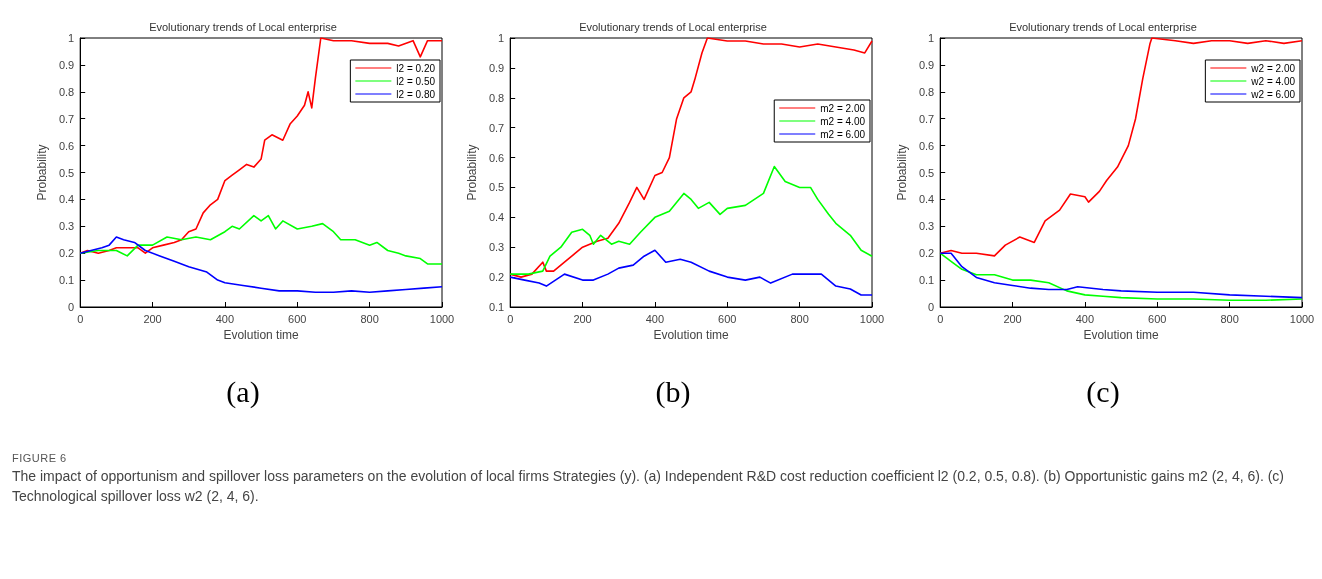  Describe the element at coordinates (416, 68) in the screenshot. I see `legend-label: l2 = 0.20` at that location.